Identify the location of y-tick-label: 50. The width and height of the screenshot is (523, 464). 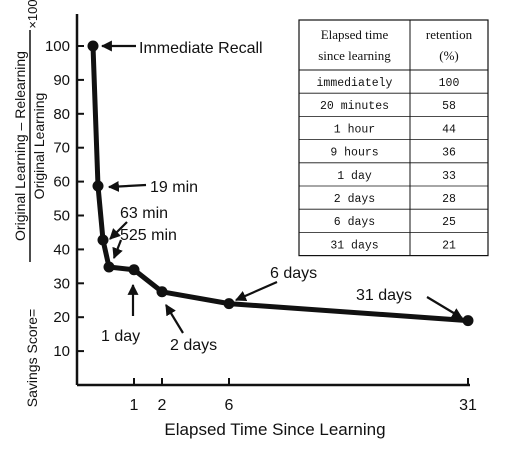
(61, 216).